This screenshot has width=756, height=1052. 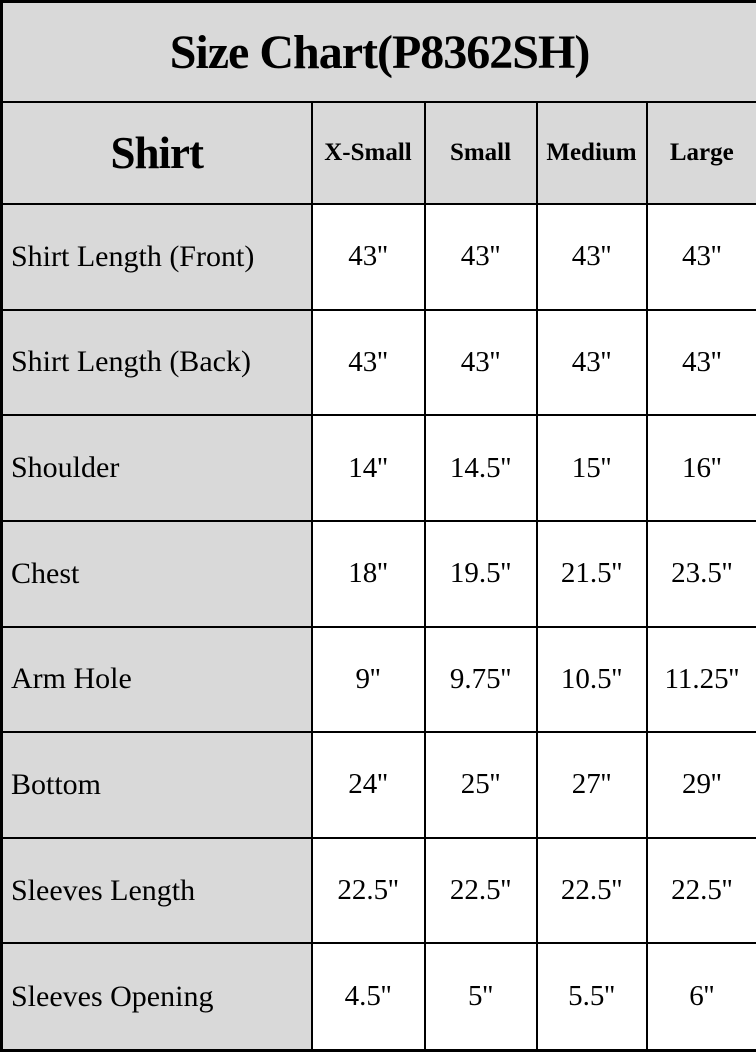 What do you see at coordinates (156, 362) in the screenshot?
I see `measurement-label: Shirt Length (Back)` at bounding box center [156, 362].